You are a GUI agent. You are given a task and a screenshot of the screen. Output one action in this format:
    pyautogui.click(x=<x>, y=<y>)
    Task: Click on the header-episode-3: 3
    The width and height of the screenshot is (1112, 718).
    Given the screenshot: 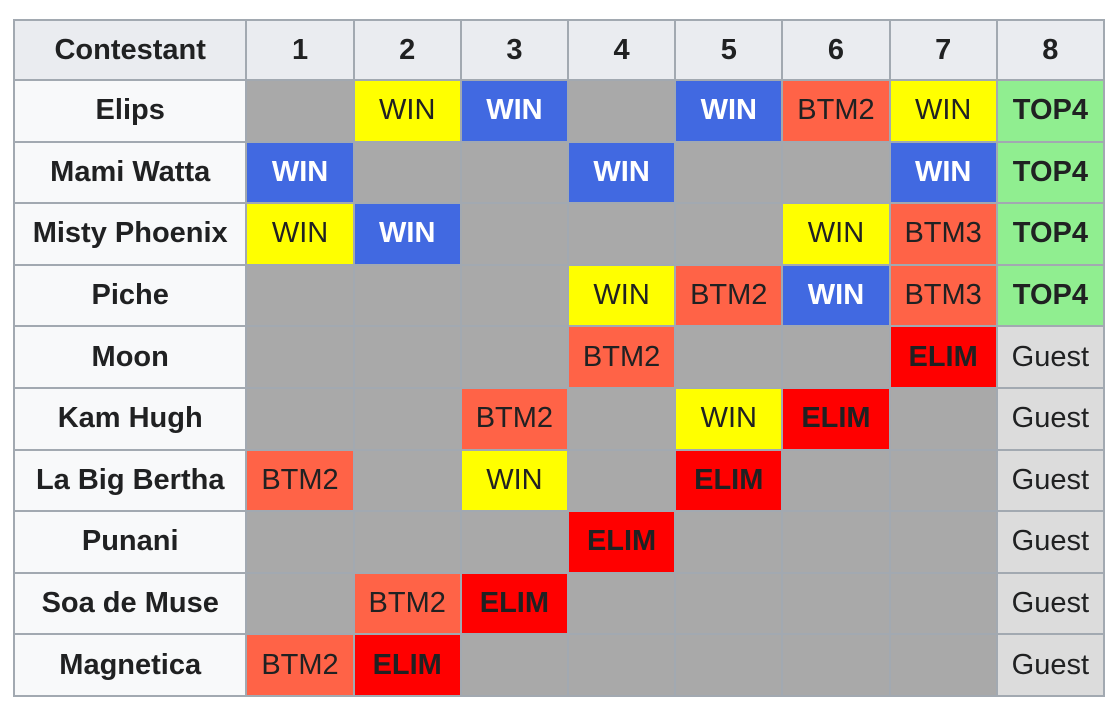 What is the action you would take?
    pyautogui.click(x=514, y=50)
    